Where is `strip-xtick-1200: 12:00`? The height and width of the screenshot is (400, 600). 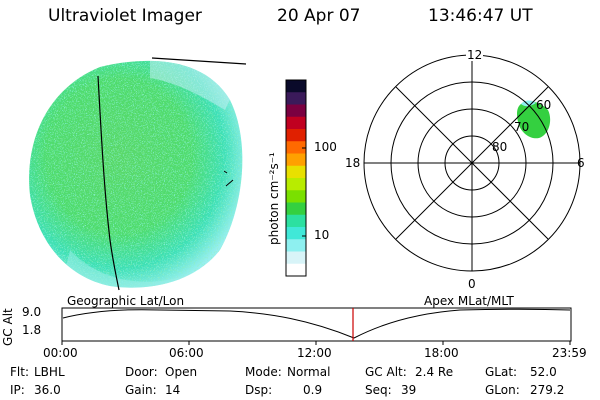 strip-xtick-1200: 12:00 is located at coordinates (314, 353).